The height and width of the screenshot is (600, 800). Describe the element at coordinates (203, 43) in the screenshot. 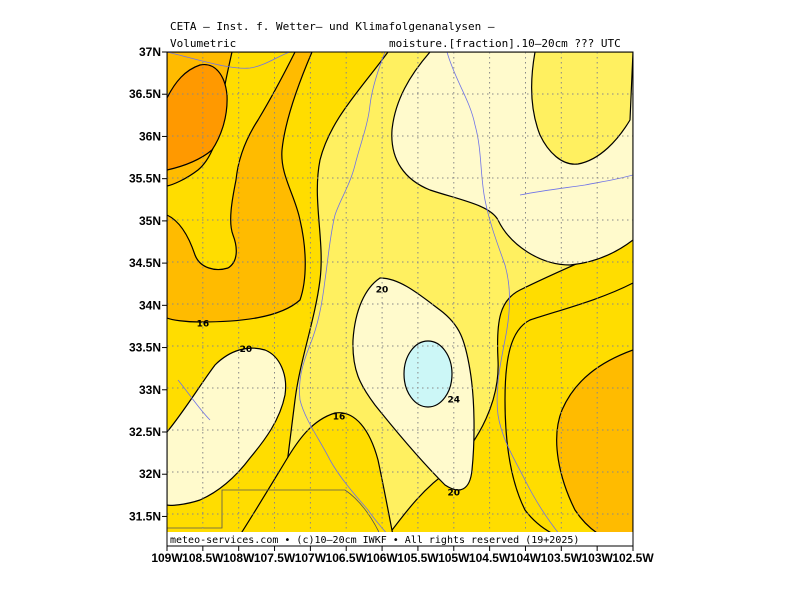

I see `variable-label: Volumetric` at that location.